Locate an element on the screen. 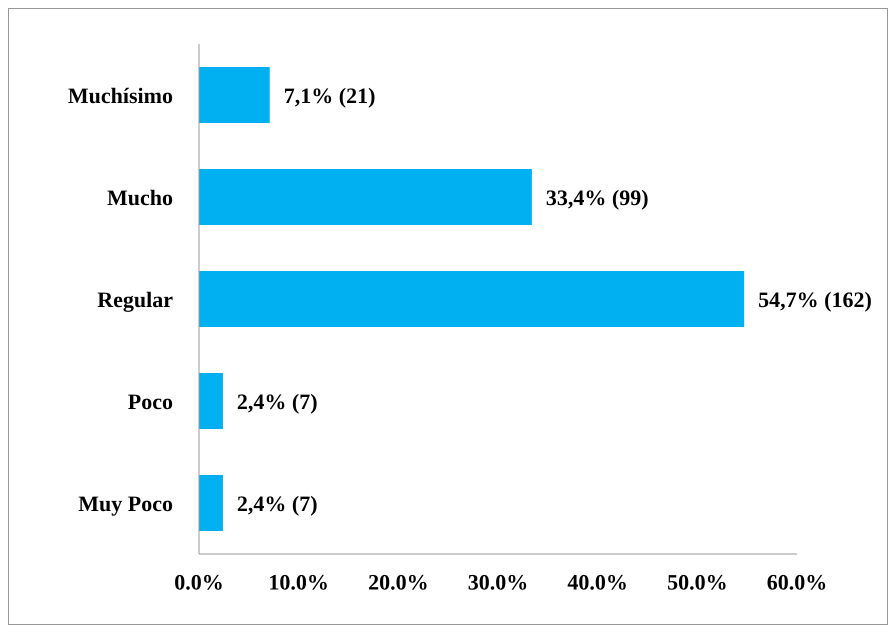  y-tick-label: Muchísimo is located at coordinates (120, 95).